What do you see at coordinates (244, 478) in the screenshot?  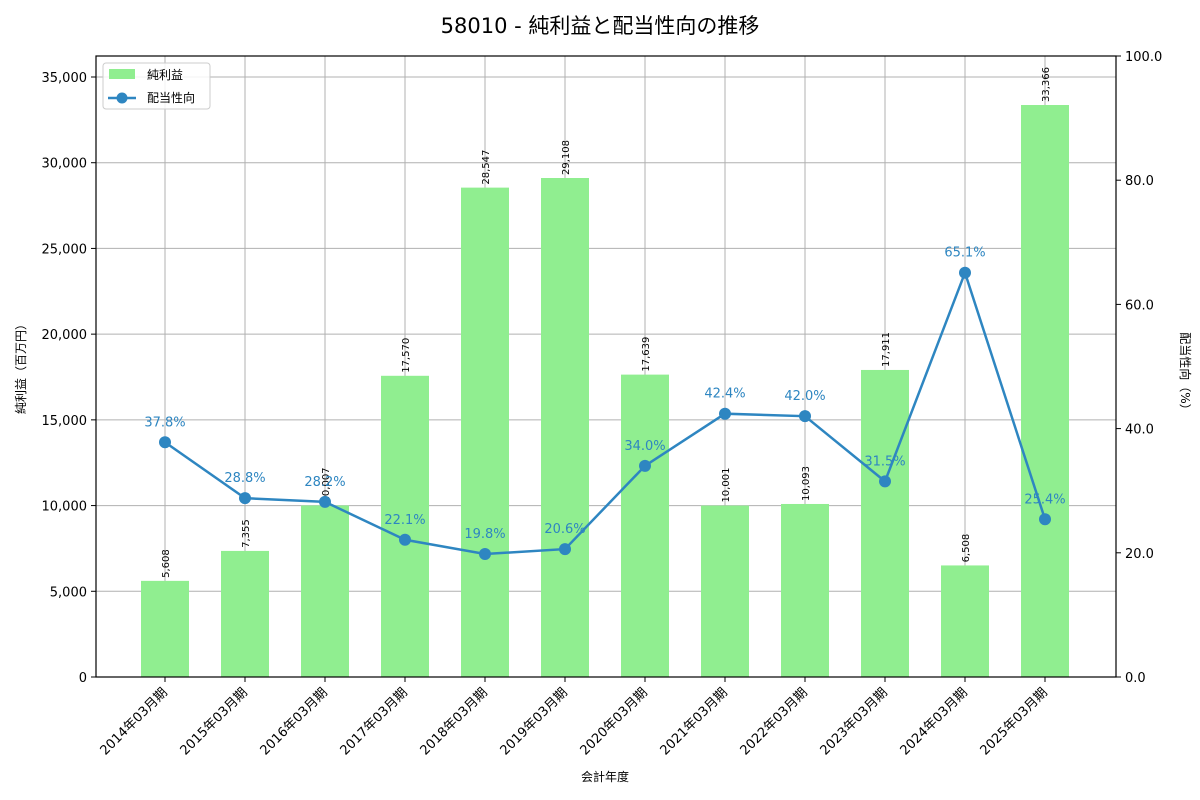 I see `ratio-value-label: 28.8%` at bounding box center [244, 478].